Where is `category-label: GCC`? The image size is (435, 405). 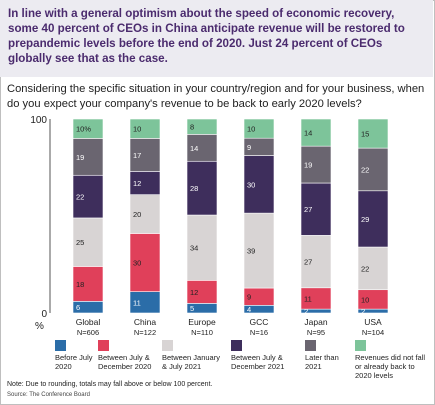 category-label: GCC is located at coordinates (259, 322).